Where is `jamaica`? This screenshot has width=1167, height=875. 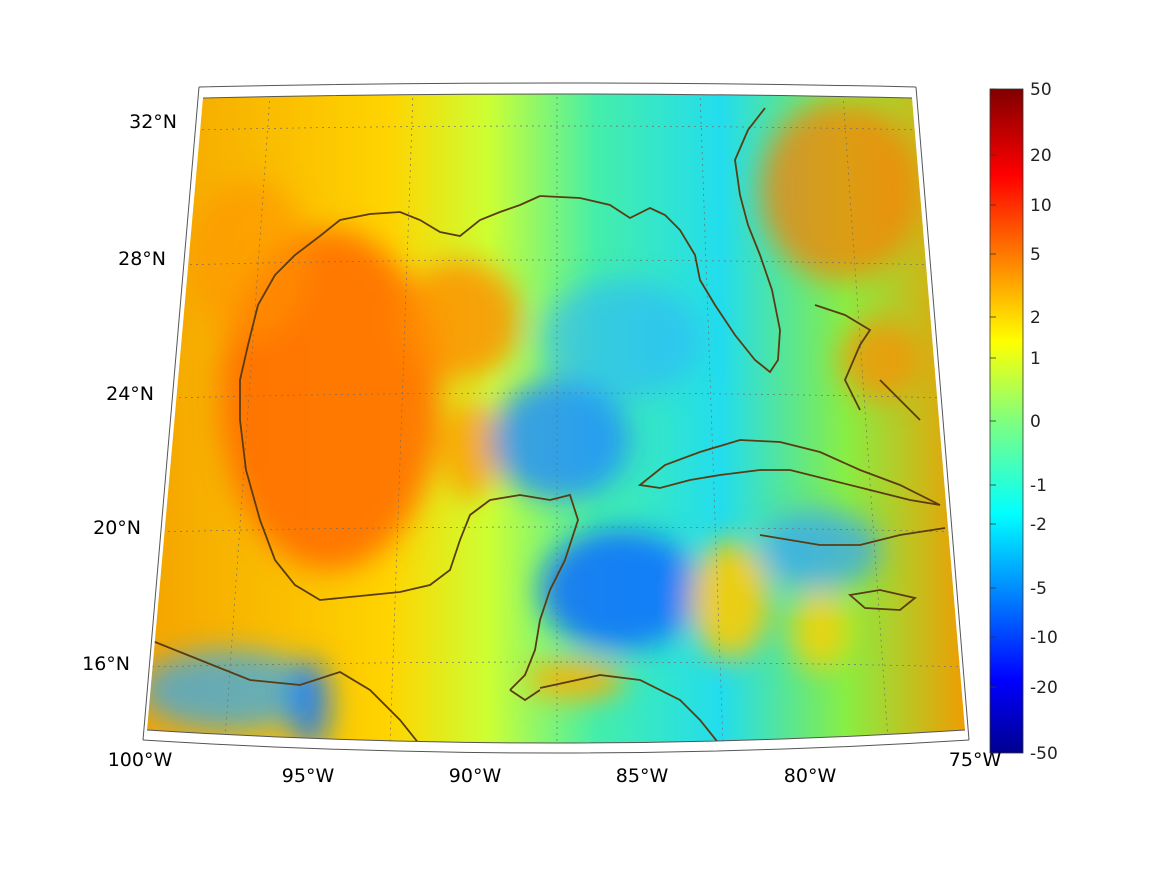
jamaica is located at coordinates (882, 600).